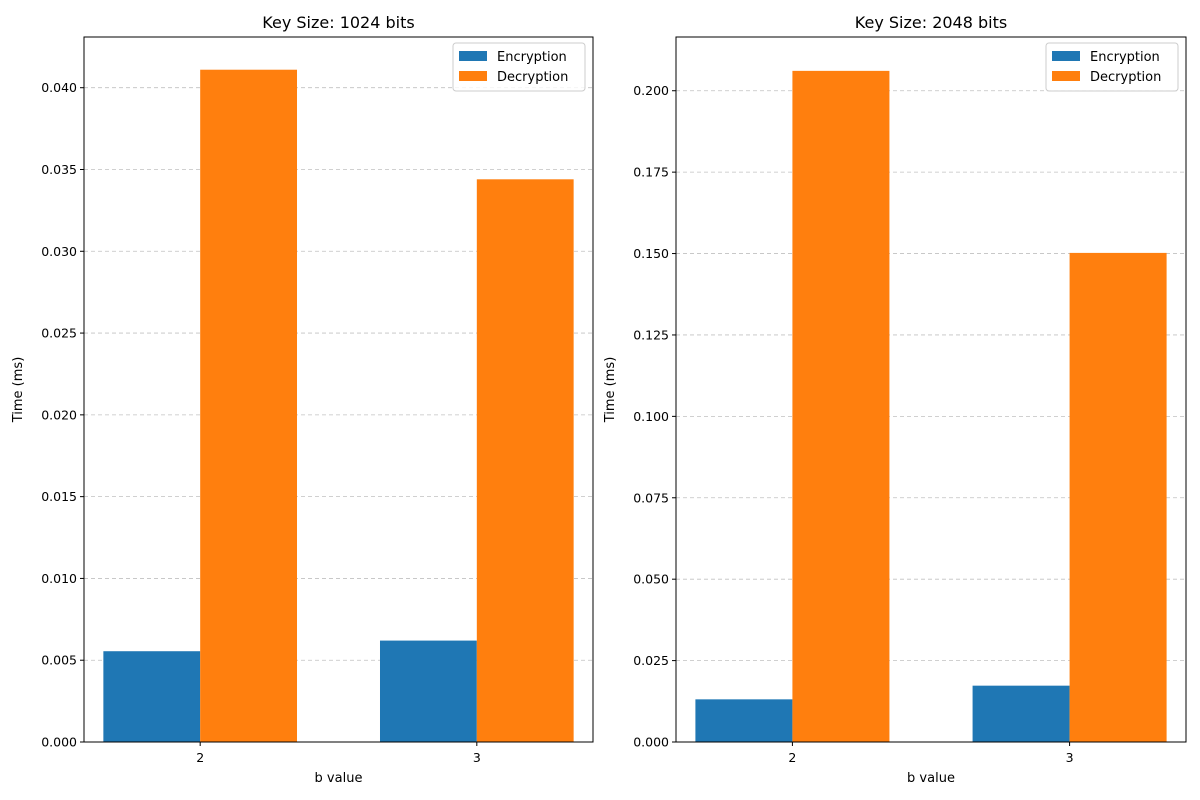  I want to click on y-tick-label: 0.005, so click(59, 660).